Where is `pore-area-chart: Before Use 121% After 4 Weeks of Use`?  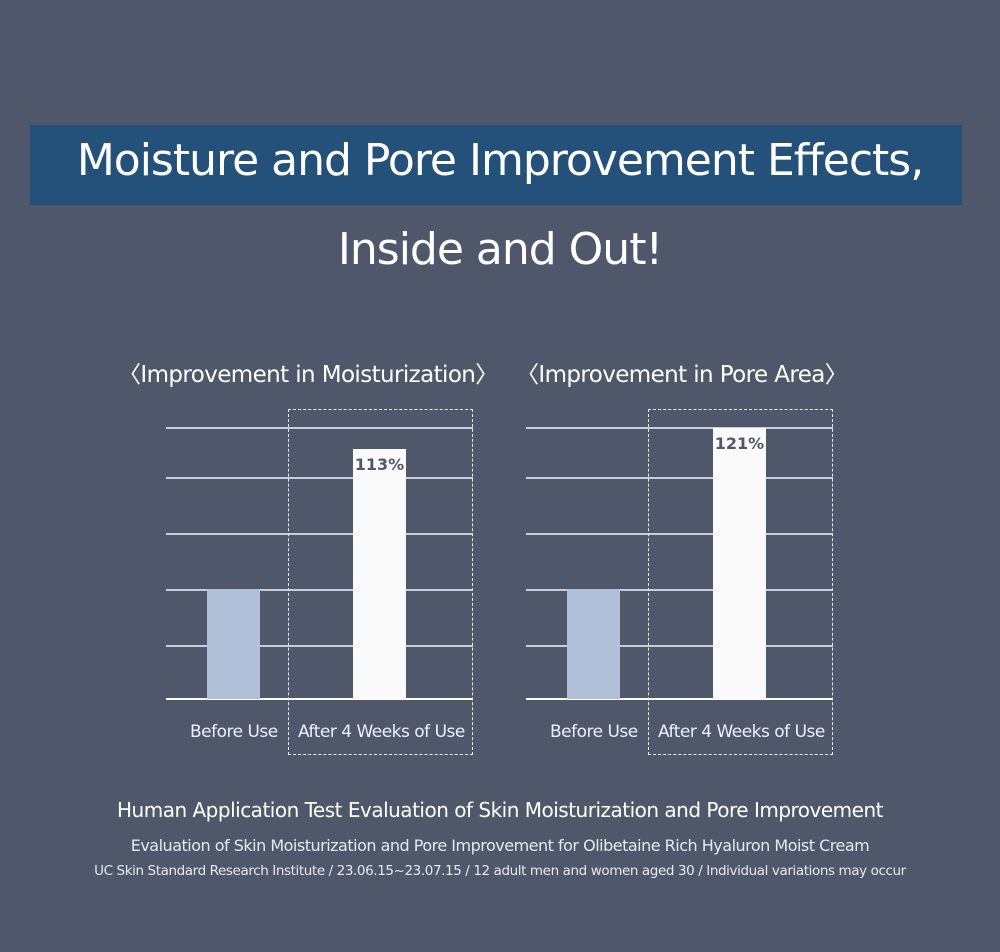 pore-area-chart: Before Use 121% After 4 Weeks of Use is located at coordinates (686, 580).